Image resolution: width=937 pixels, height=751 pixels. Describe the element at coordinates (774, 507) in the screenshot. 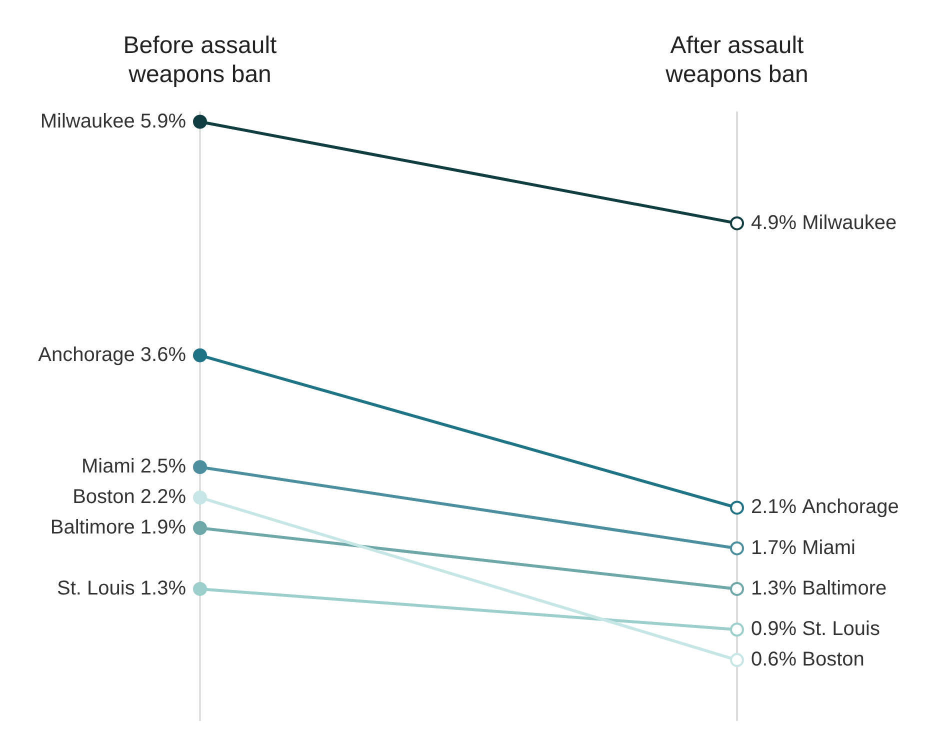

I see `data-label: 2.1%` at that location.